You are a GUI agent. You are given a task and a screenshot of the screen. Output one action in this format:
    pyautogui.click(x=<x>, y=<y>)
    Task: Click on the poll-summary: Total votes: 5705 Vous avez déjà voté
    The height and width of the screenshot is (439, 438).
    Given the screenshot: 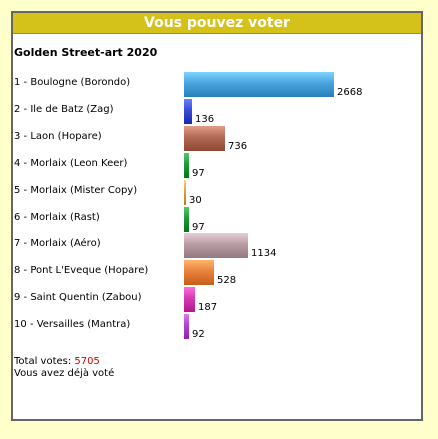 What is the action you would take?
    pyautogui.click(x=64, y=368)
    